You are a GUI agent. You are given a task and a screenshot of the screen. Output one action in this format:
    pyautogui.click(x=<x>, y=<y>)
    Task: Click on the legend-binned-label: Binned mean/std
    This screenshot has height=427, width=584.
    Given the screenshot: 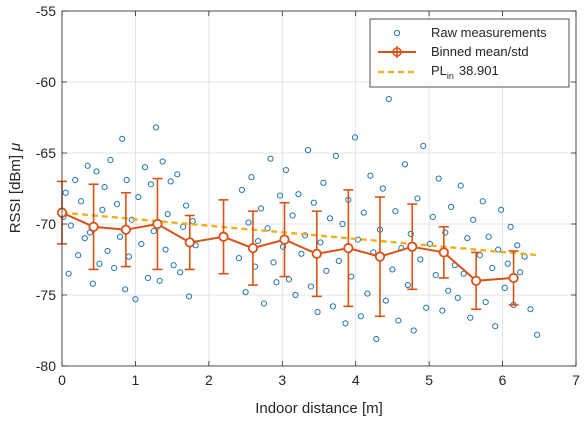 What is the action you would take?
    pyautogui.click(x=480, y=51)
    